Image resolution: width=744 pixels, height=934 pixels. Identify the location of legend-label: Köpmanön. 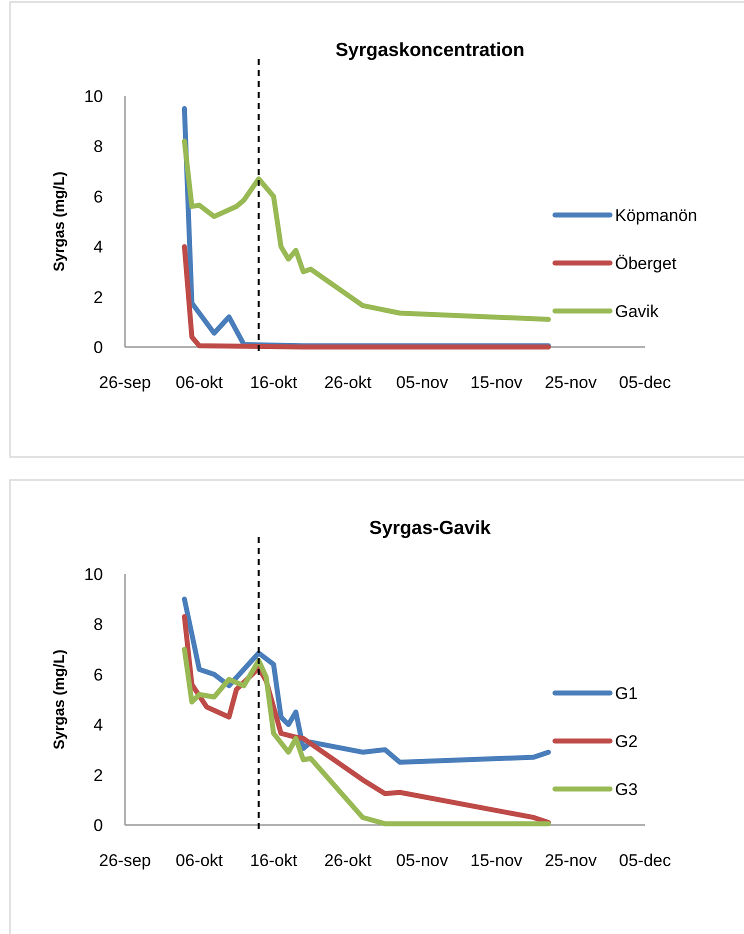
(656, 215).